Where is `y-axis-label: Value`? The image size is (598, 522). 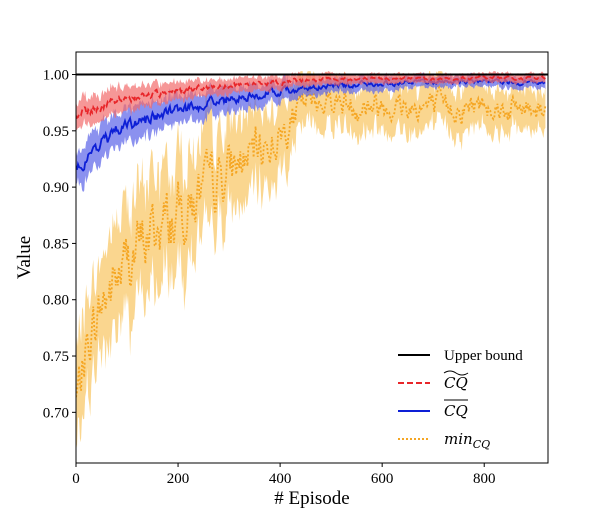 y-axis-label: Value is located at coordinates (24, 257).